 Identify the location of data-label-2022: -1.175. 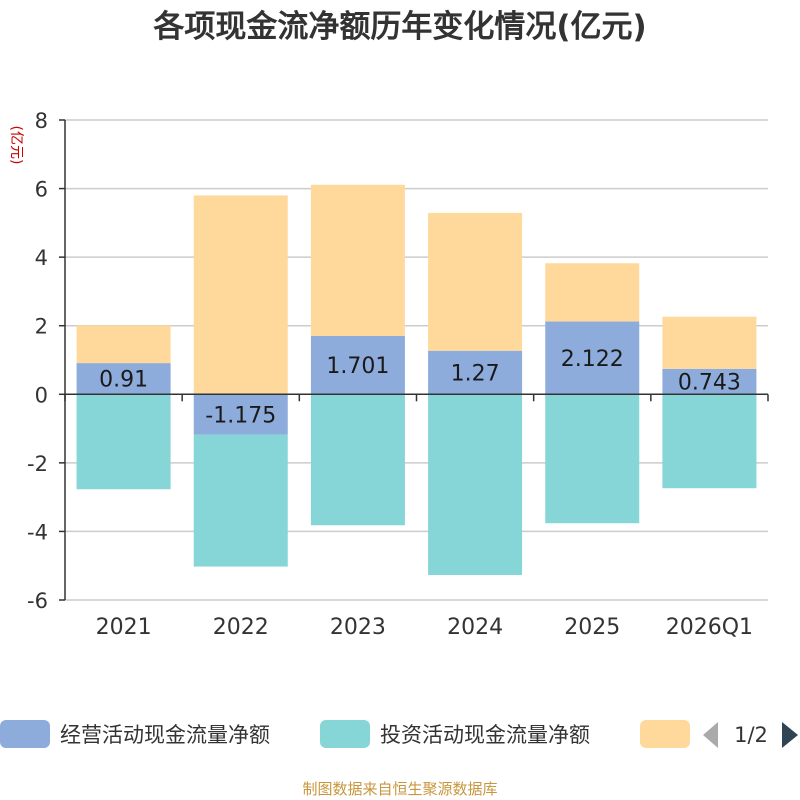
(240, 415).